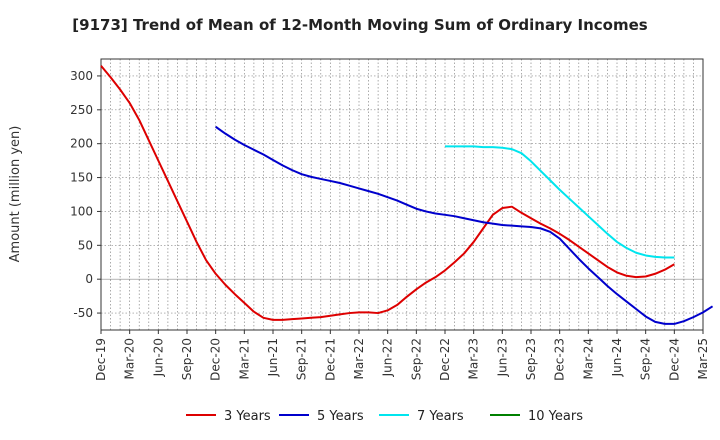  I want to click on y-tick-label: 50, so click(85, 245).